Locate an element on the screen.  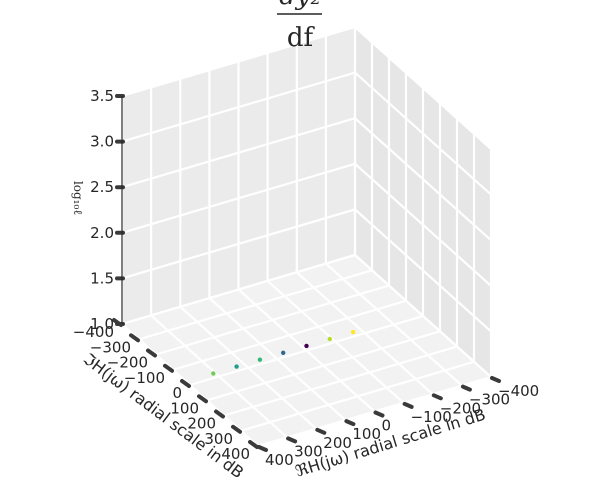
y-tick-label: −100 is located at coordinates (144, 378).